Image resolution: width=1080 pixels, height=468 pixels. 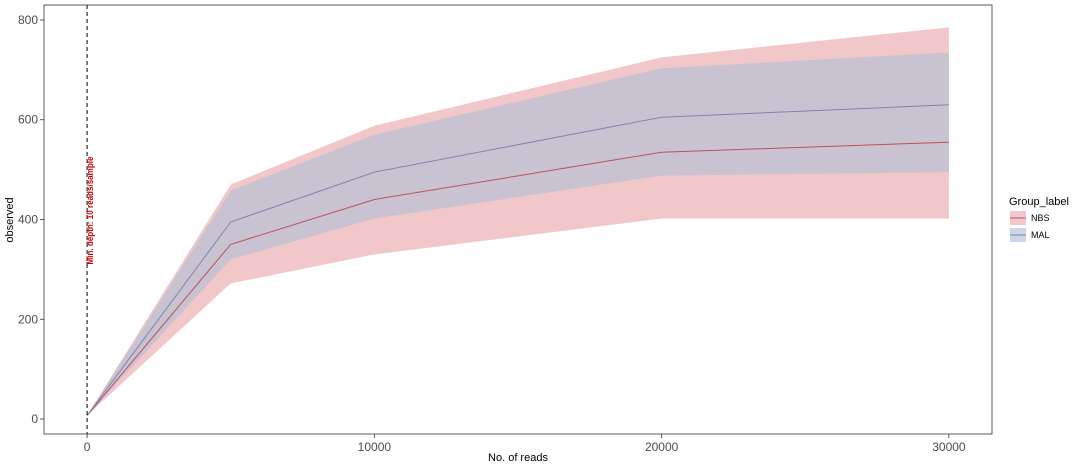 I want to click on y-axis-title: observed, so click(x=10, y=219).